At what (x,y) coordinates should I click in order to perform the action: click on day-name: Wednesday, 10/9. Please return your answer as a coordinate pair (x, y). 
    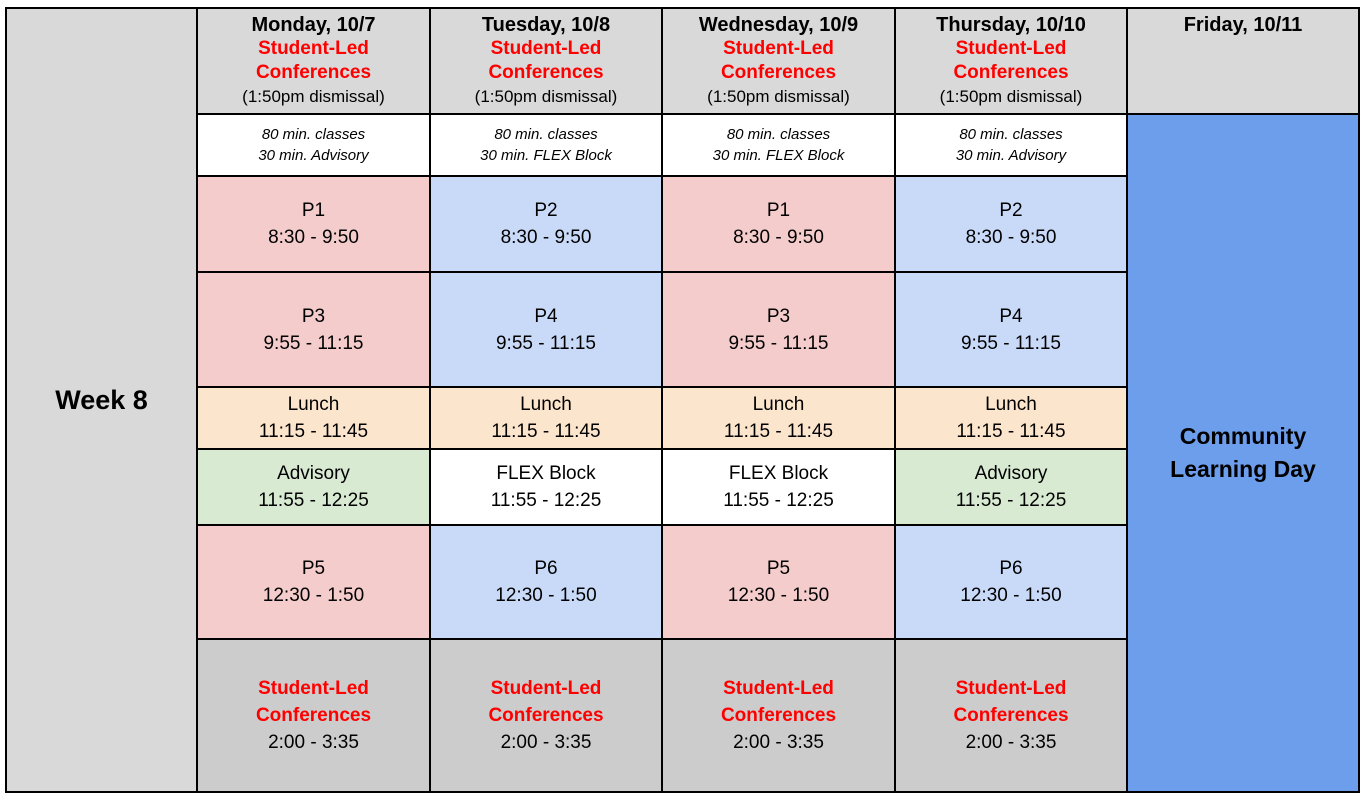
    Looking at the image, I should click on (778, 25).